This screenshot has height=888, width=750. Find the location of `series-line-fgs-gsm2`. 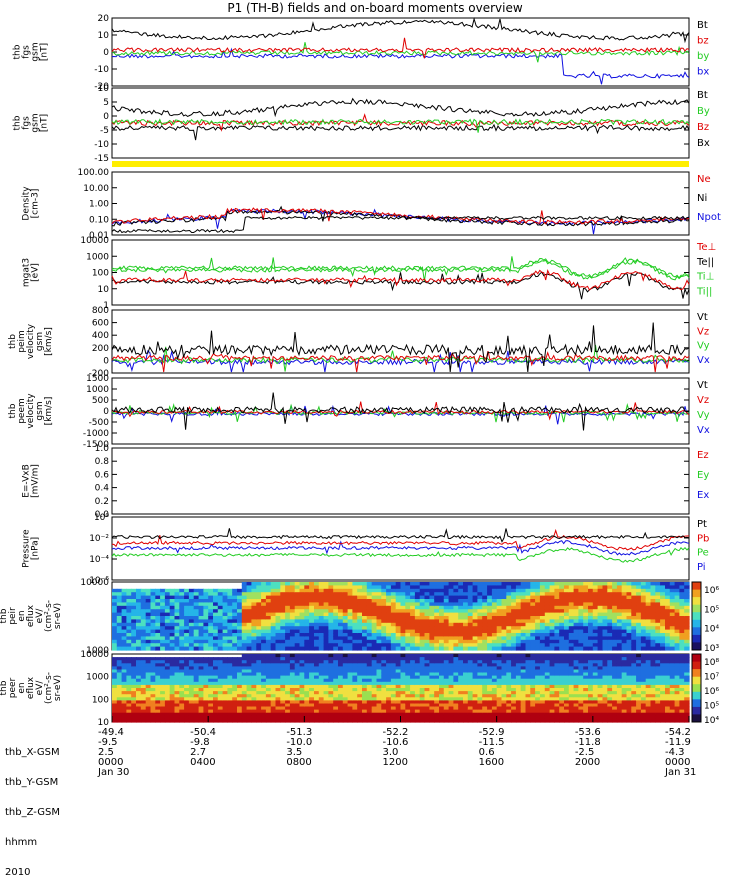

series-line-fgs-gsm2 is located at coordinates (400, 108).